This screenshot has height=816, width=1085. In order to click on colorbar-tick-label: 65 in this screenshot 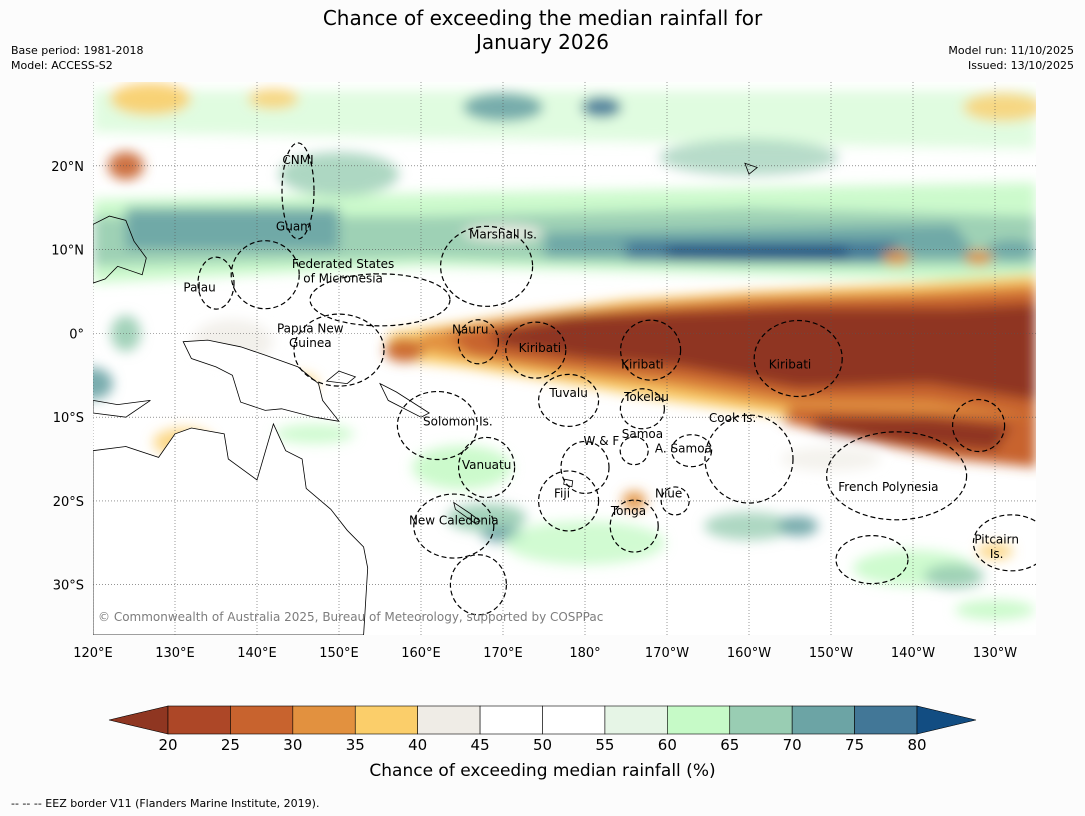, I will do `click(729, 745)`.